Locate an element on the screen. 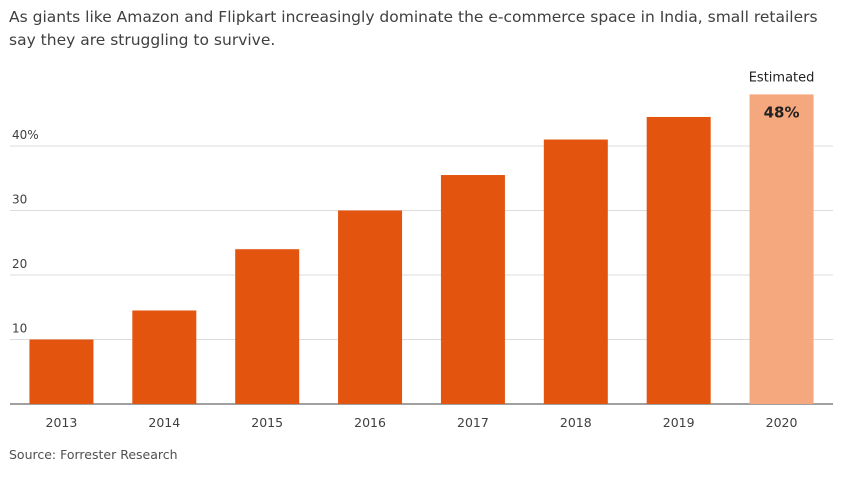 Image resolution: width=857 pixels, height=482 pixels. bar-2018 is located at coordinates (575, 272).